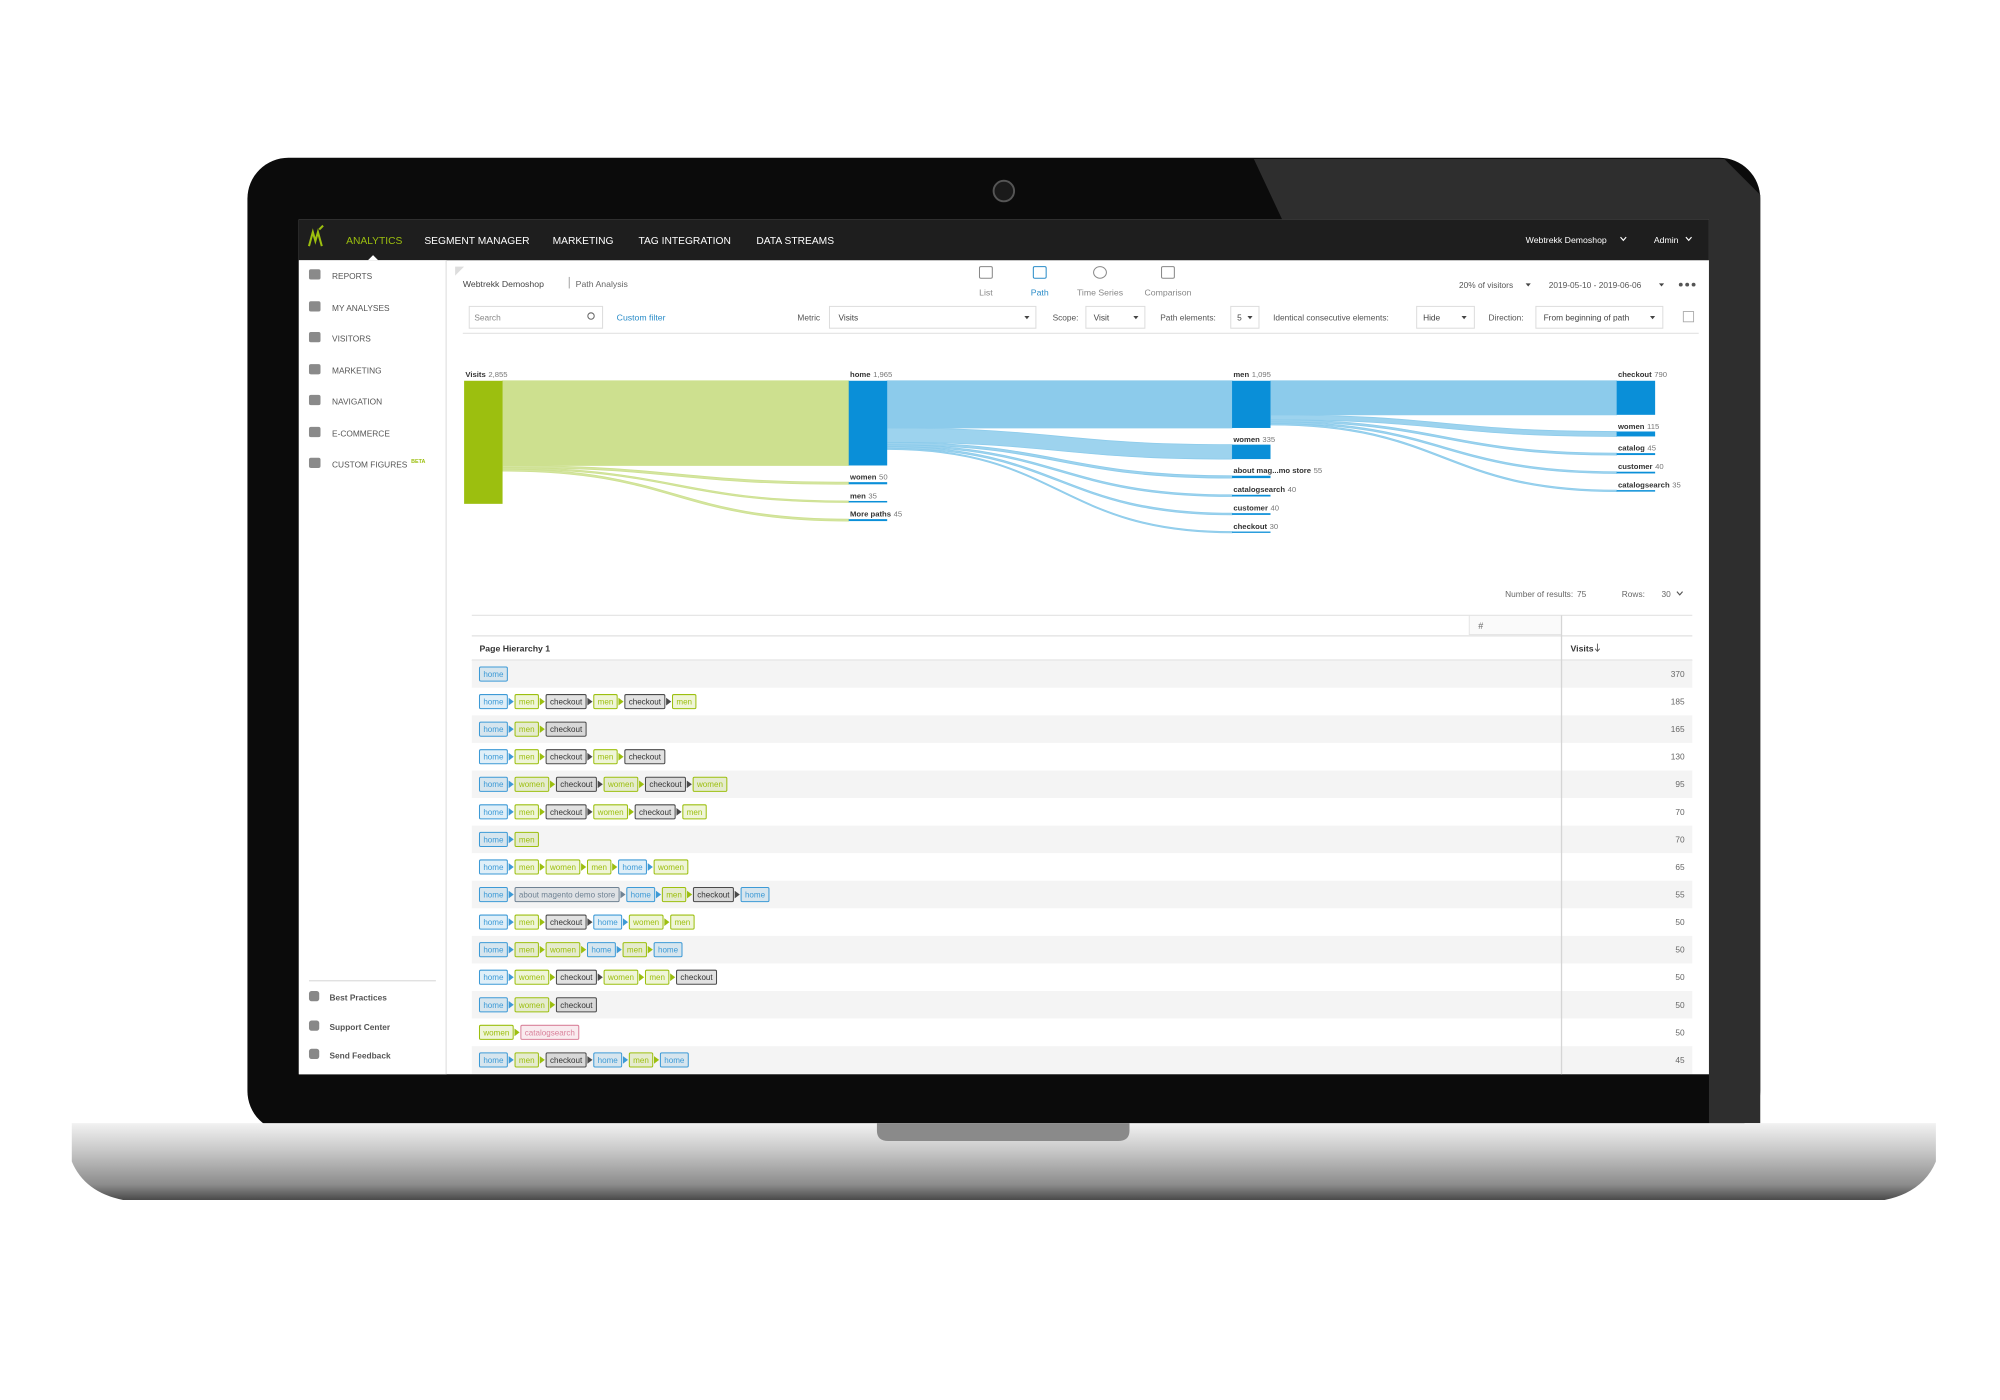 The height and width of the screenshot is (1400, 2000). Describe the element at coordinates (476, 241) in the screenshot. I see `nav-item: SEGMENT MANAGER` at that location.